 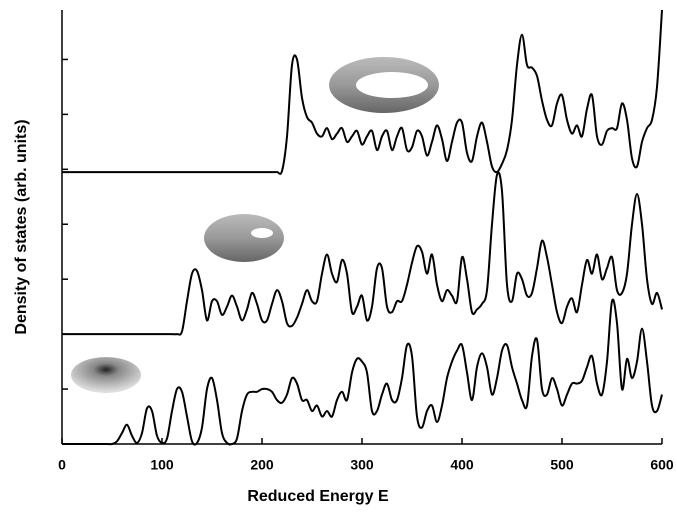 What do you see at coordinates (362, 465) in the screenshot?
I see `x-tick-label: 300` at bounding box center [362, 465].